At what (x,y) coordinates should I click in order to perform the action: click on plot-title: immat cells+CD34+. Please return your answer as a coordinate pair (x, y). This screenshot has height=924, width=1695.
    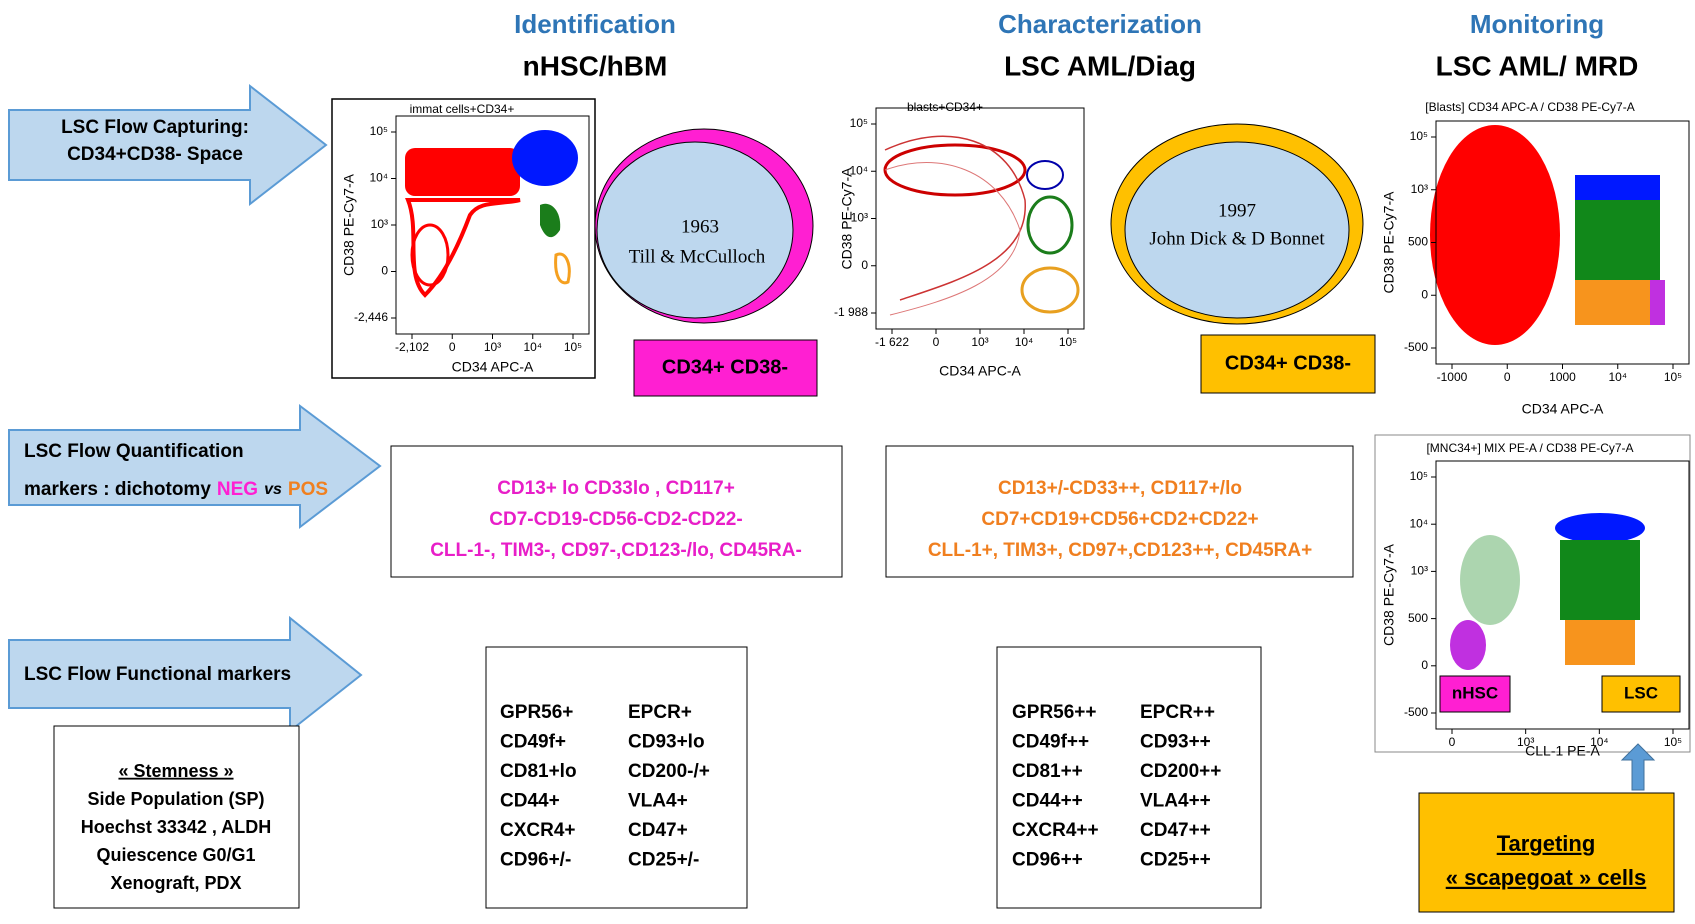
    Looking at the image, I should click on (462, 109).